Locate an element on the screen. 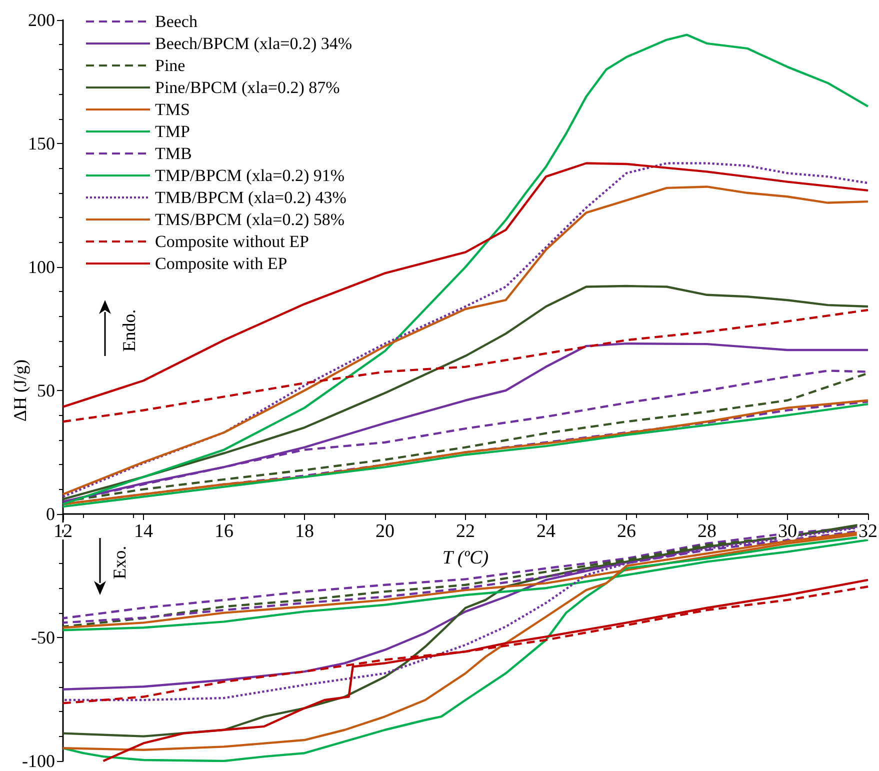  legend-label: Beech is located at coordinates (176, 21).